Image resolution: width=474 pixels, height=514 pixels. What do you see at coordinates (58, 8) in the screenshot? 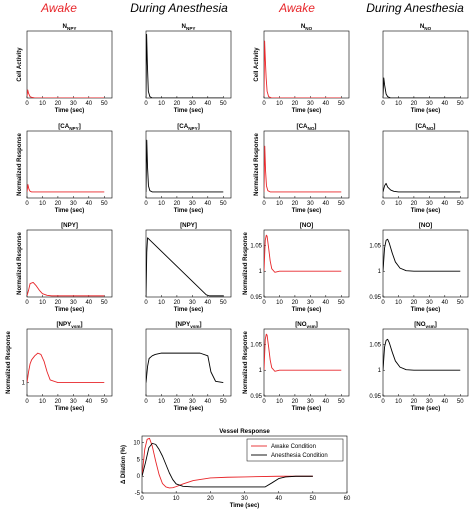
I see `column-header-0: Awake` at bounding box center [58, 8].